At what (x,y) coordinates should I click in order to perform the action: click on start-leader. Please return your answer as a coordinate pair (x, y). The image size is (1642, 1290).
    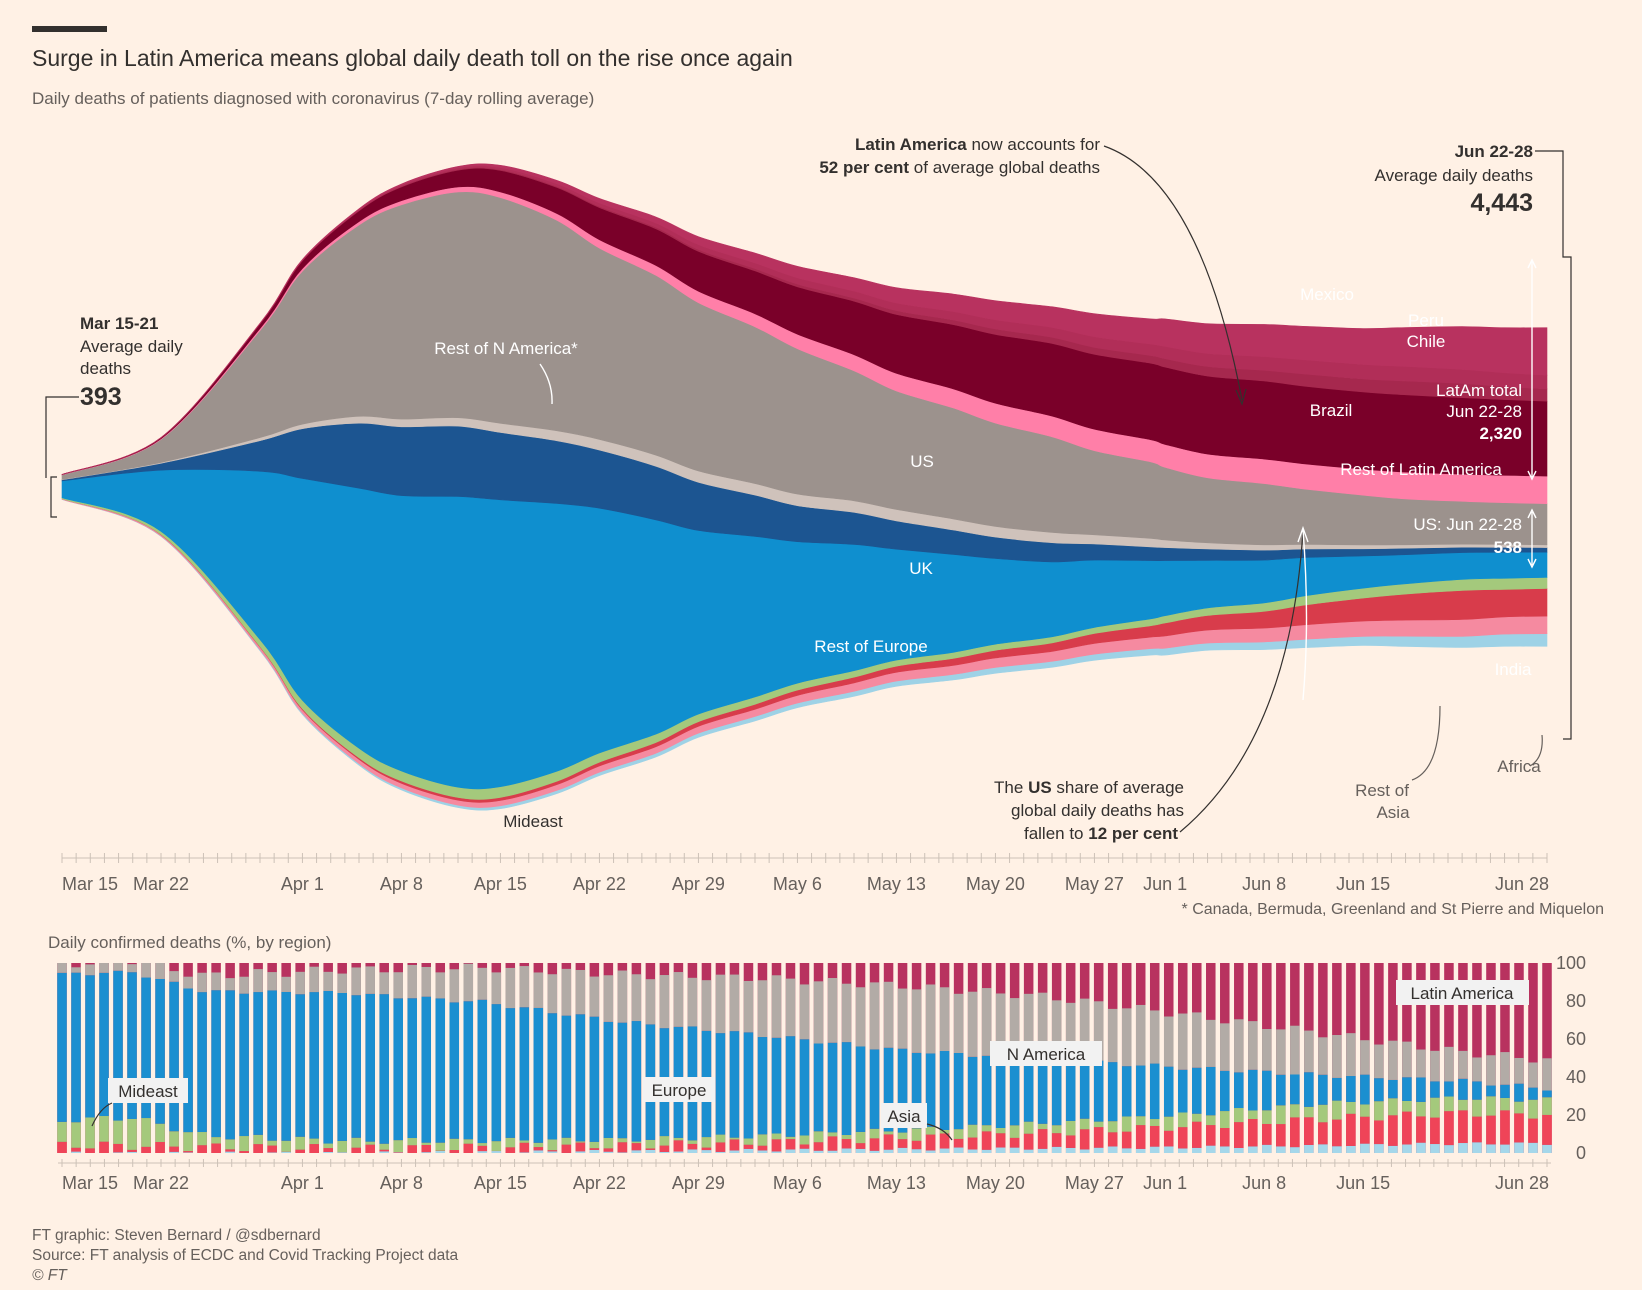
    Looking at the image, I should click on (62, 437).